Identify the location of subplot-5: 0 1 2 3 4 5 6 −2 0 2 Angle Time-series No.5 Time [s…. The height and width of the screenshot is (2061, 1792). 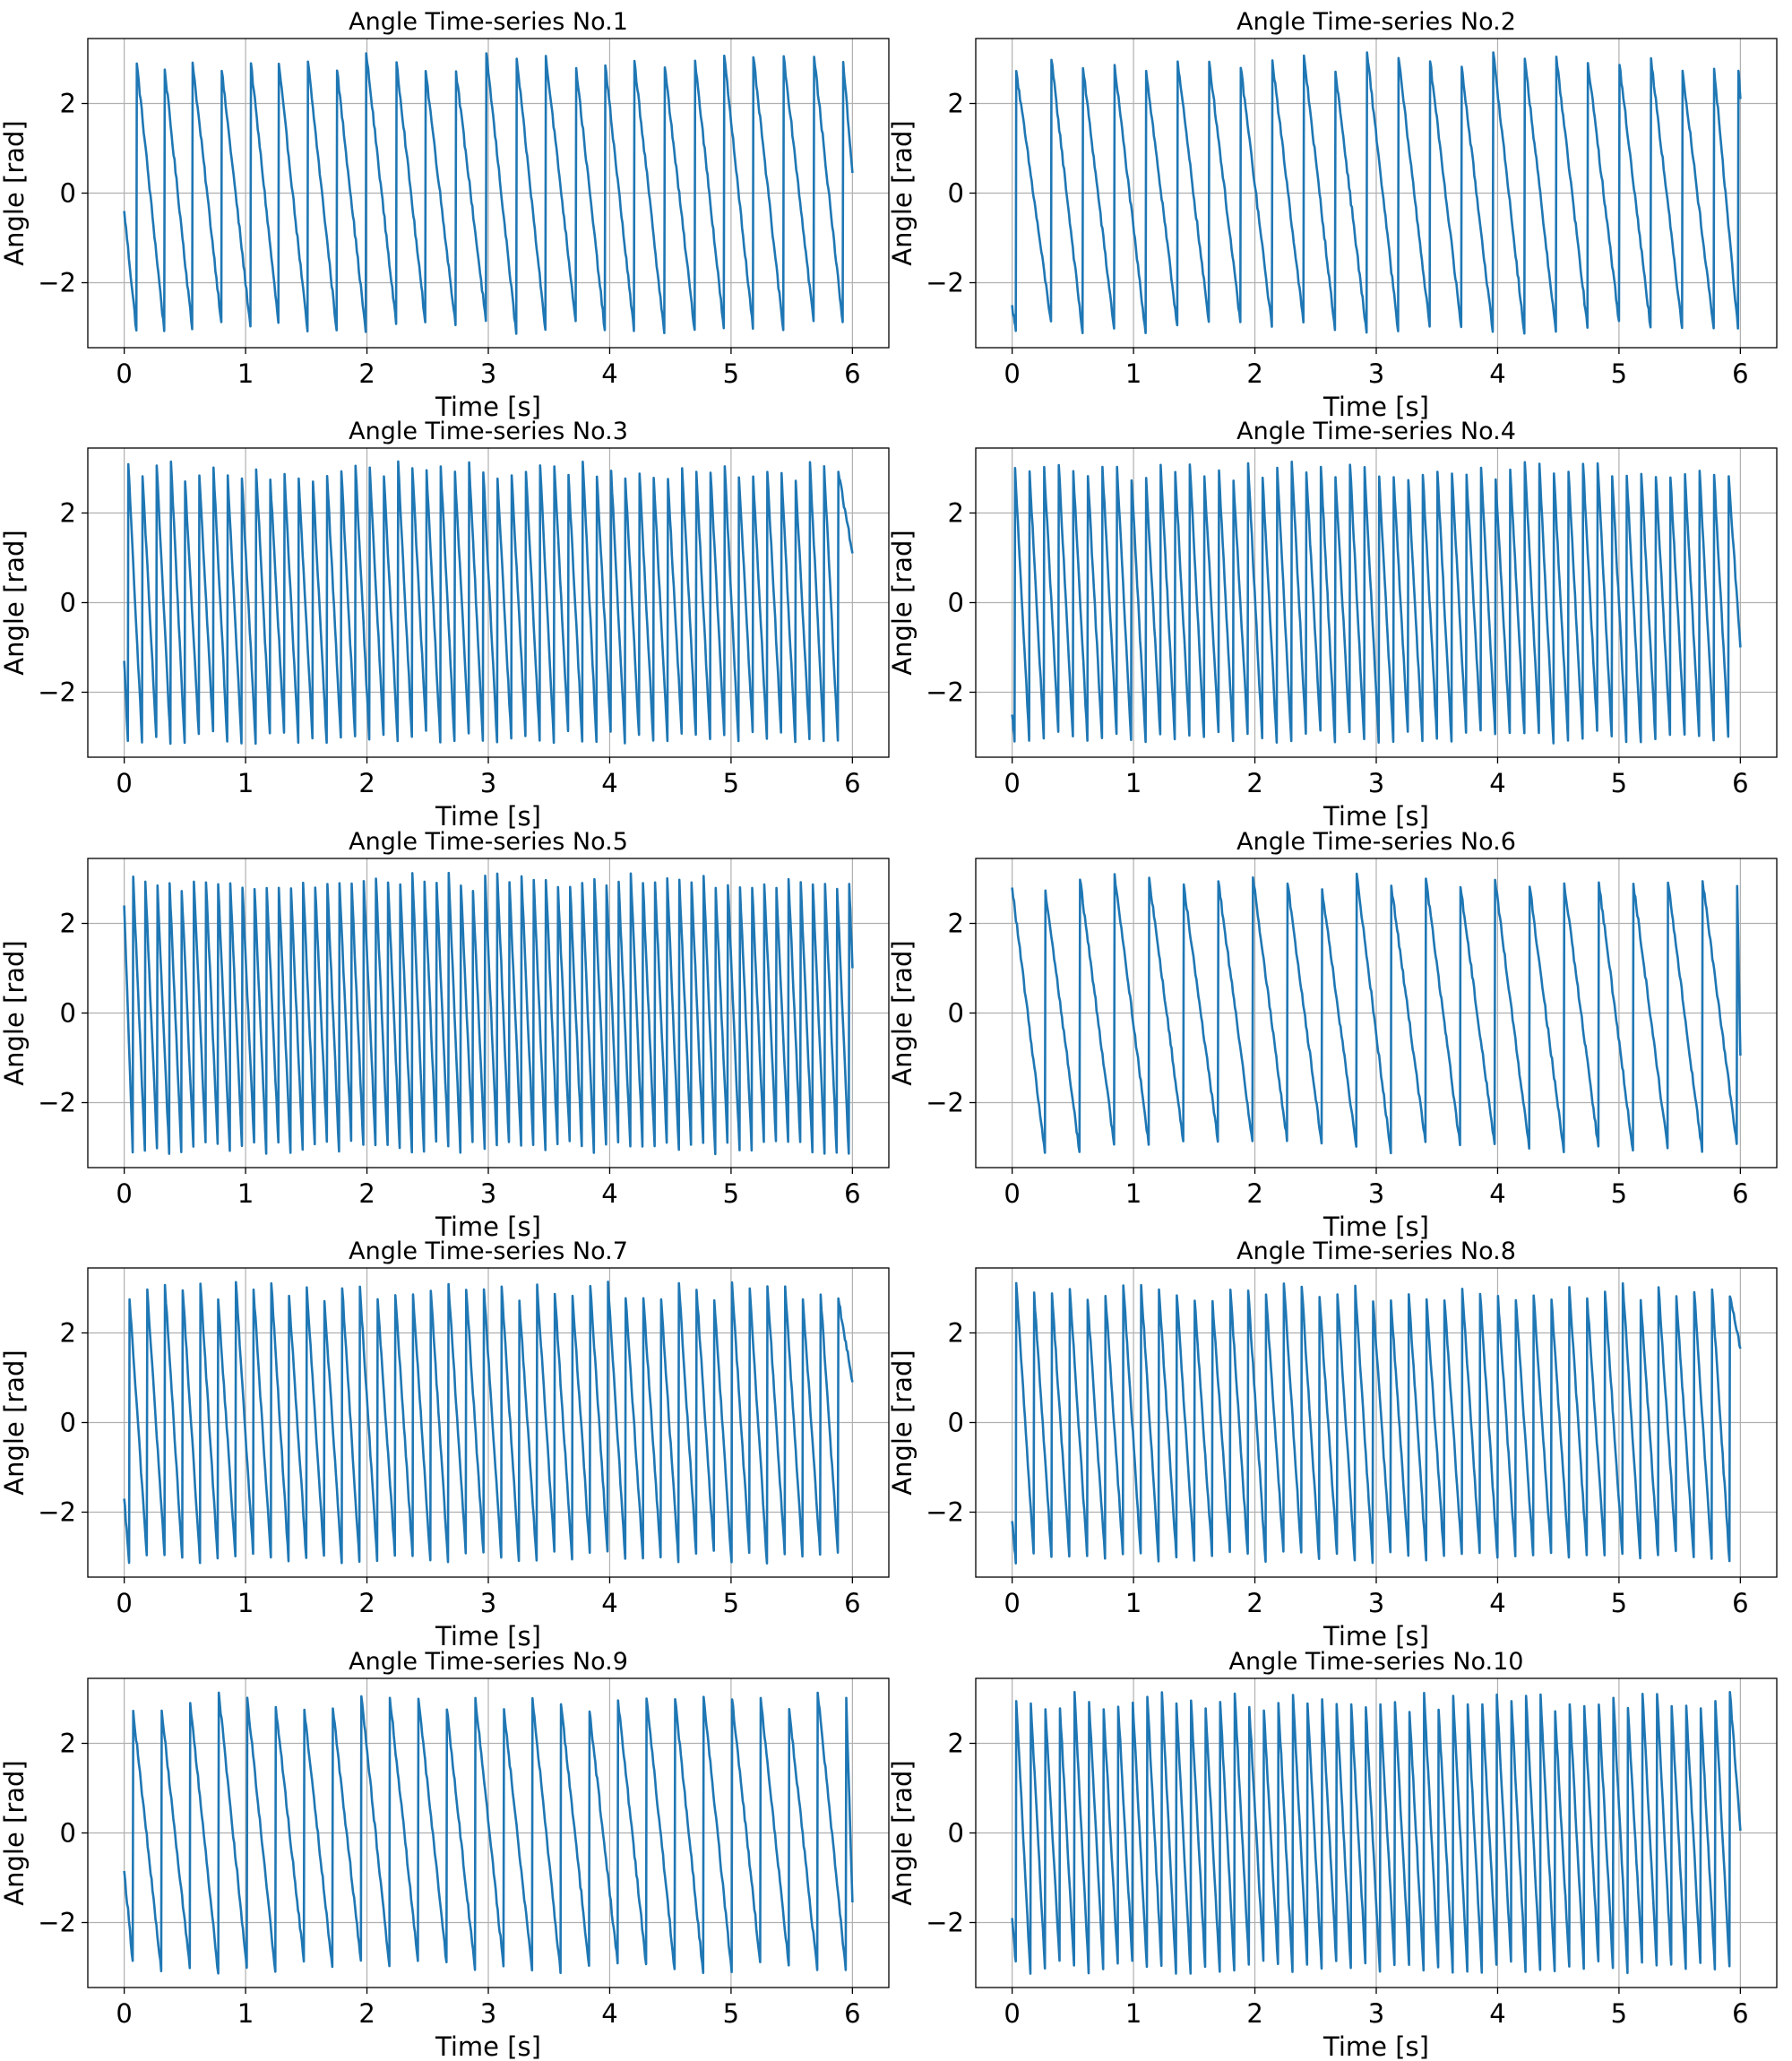
(445, 1035).